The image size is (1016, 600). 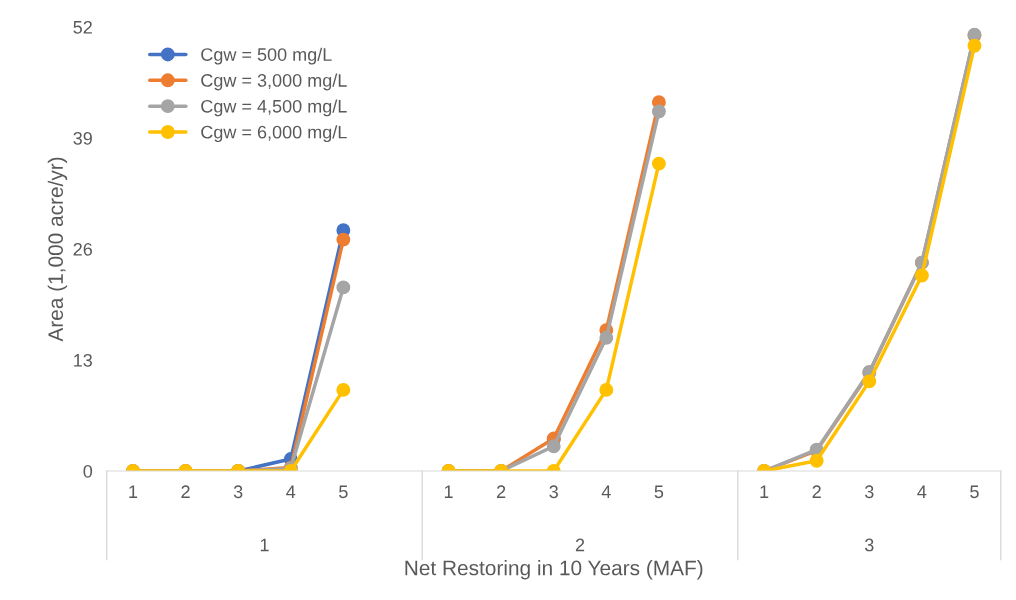 What do you see at coordinates (266, 56) in the screenshot?
I see `legend-label: Cgw = 500 mg/L` at bounding box center [266, 56].